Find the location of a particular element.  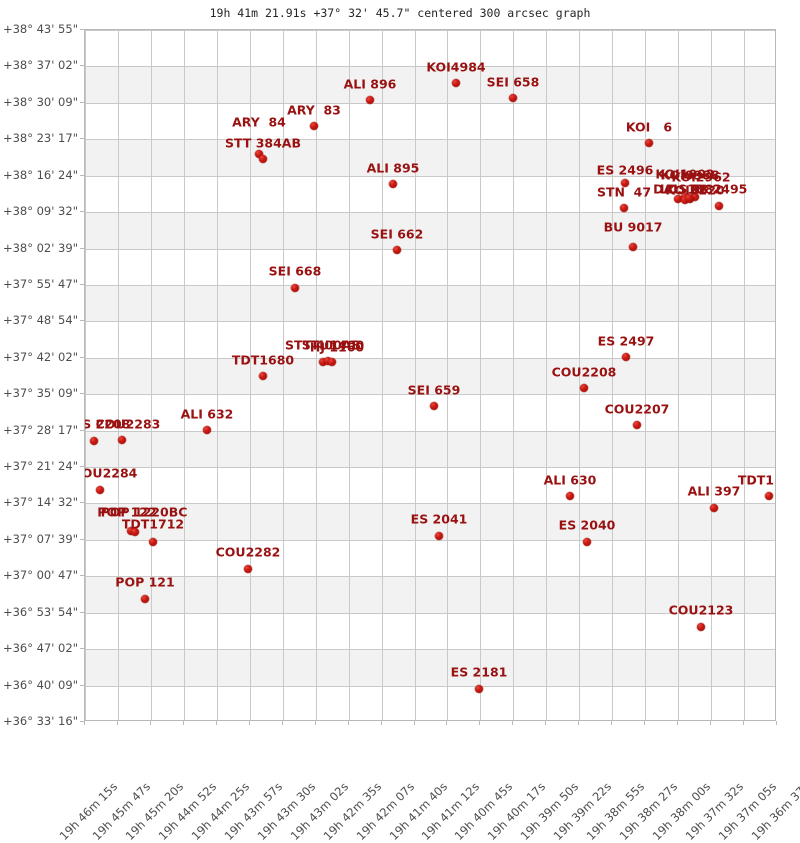

star-label: ES 2497 is located at coordinates (626, 341).